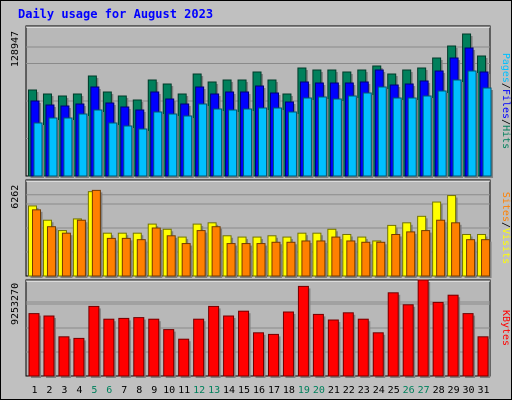  Describe the element at coordinates (289, 390) in the screenshot. I see `day-label-18: 18` at that location.